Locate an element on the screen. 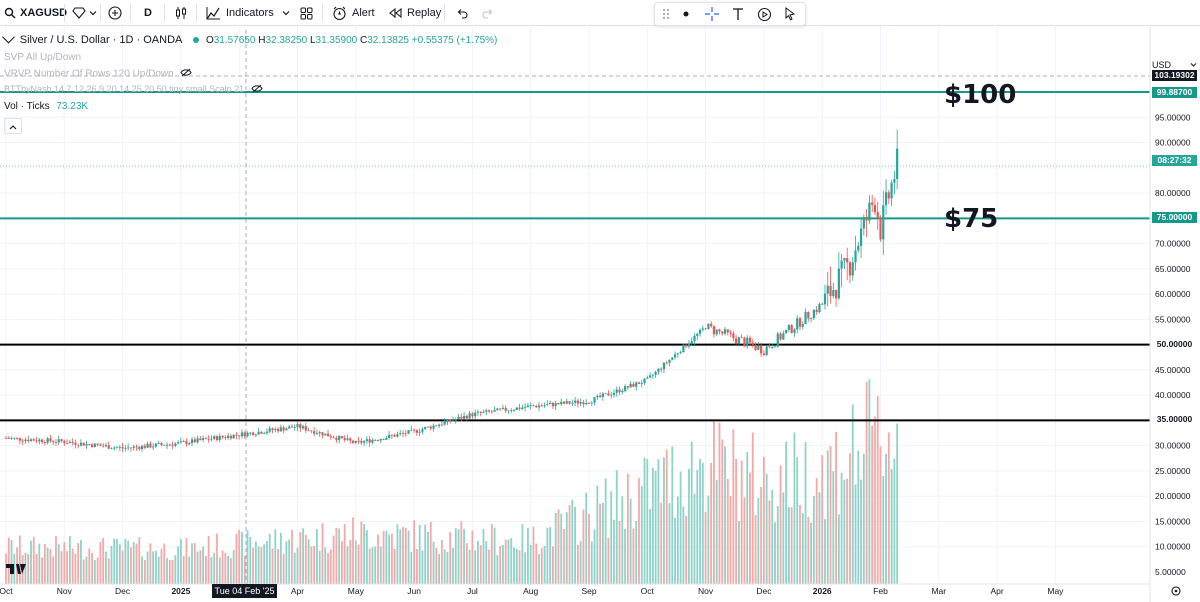 The image size is (1200, 602). text-tool-icon is located at coordinates (738, 14).